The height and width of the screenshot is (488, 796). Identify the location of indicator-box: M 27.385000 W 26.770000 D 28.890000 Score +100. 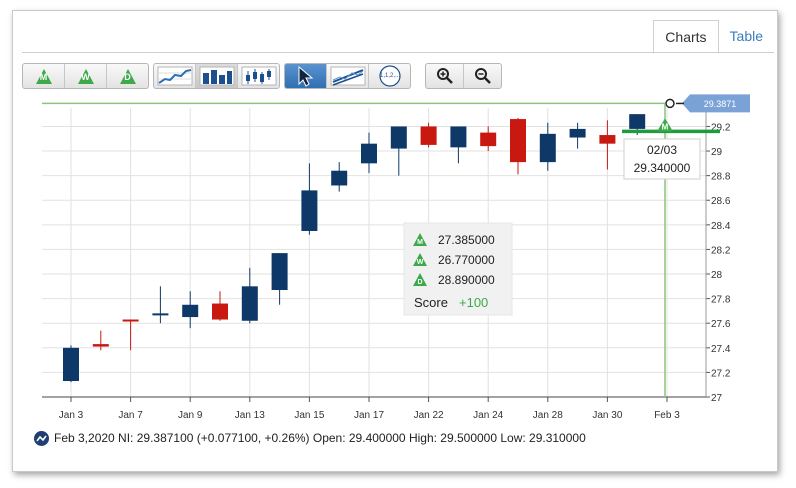
(458, 269).